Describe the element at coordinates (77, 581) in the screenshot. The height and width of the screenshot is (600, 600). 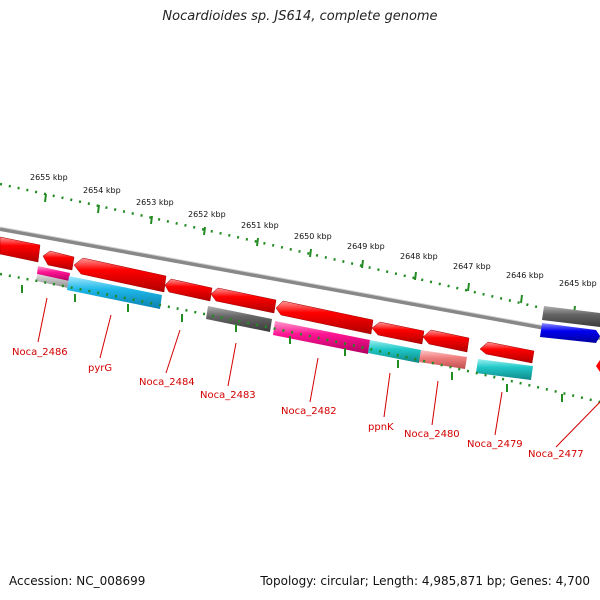
I see `accession-text: Accession: NC_008699` at that location.